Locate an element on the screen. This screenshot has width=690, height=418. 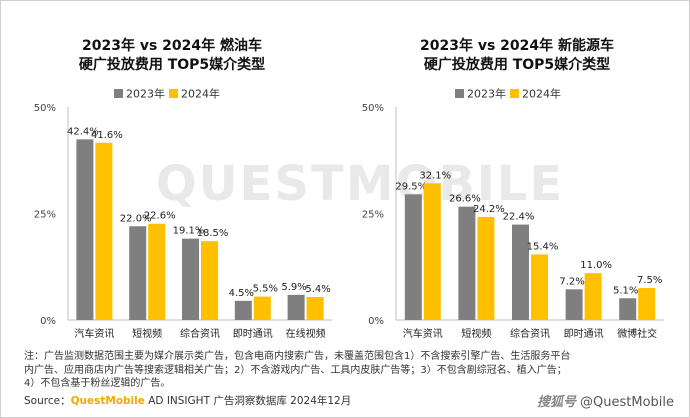
data-label: 5.1% is located at coordinates (625, 290).